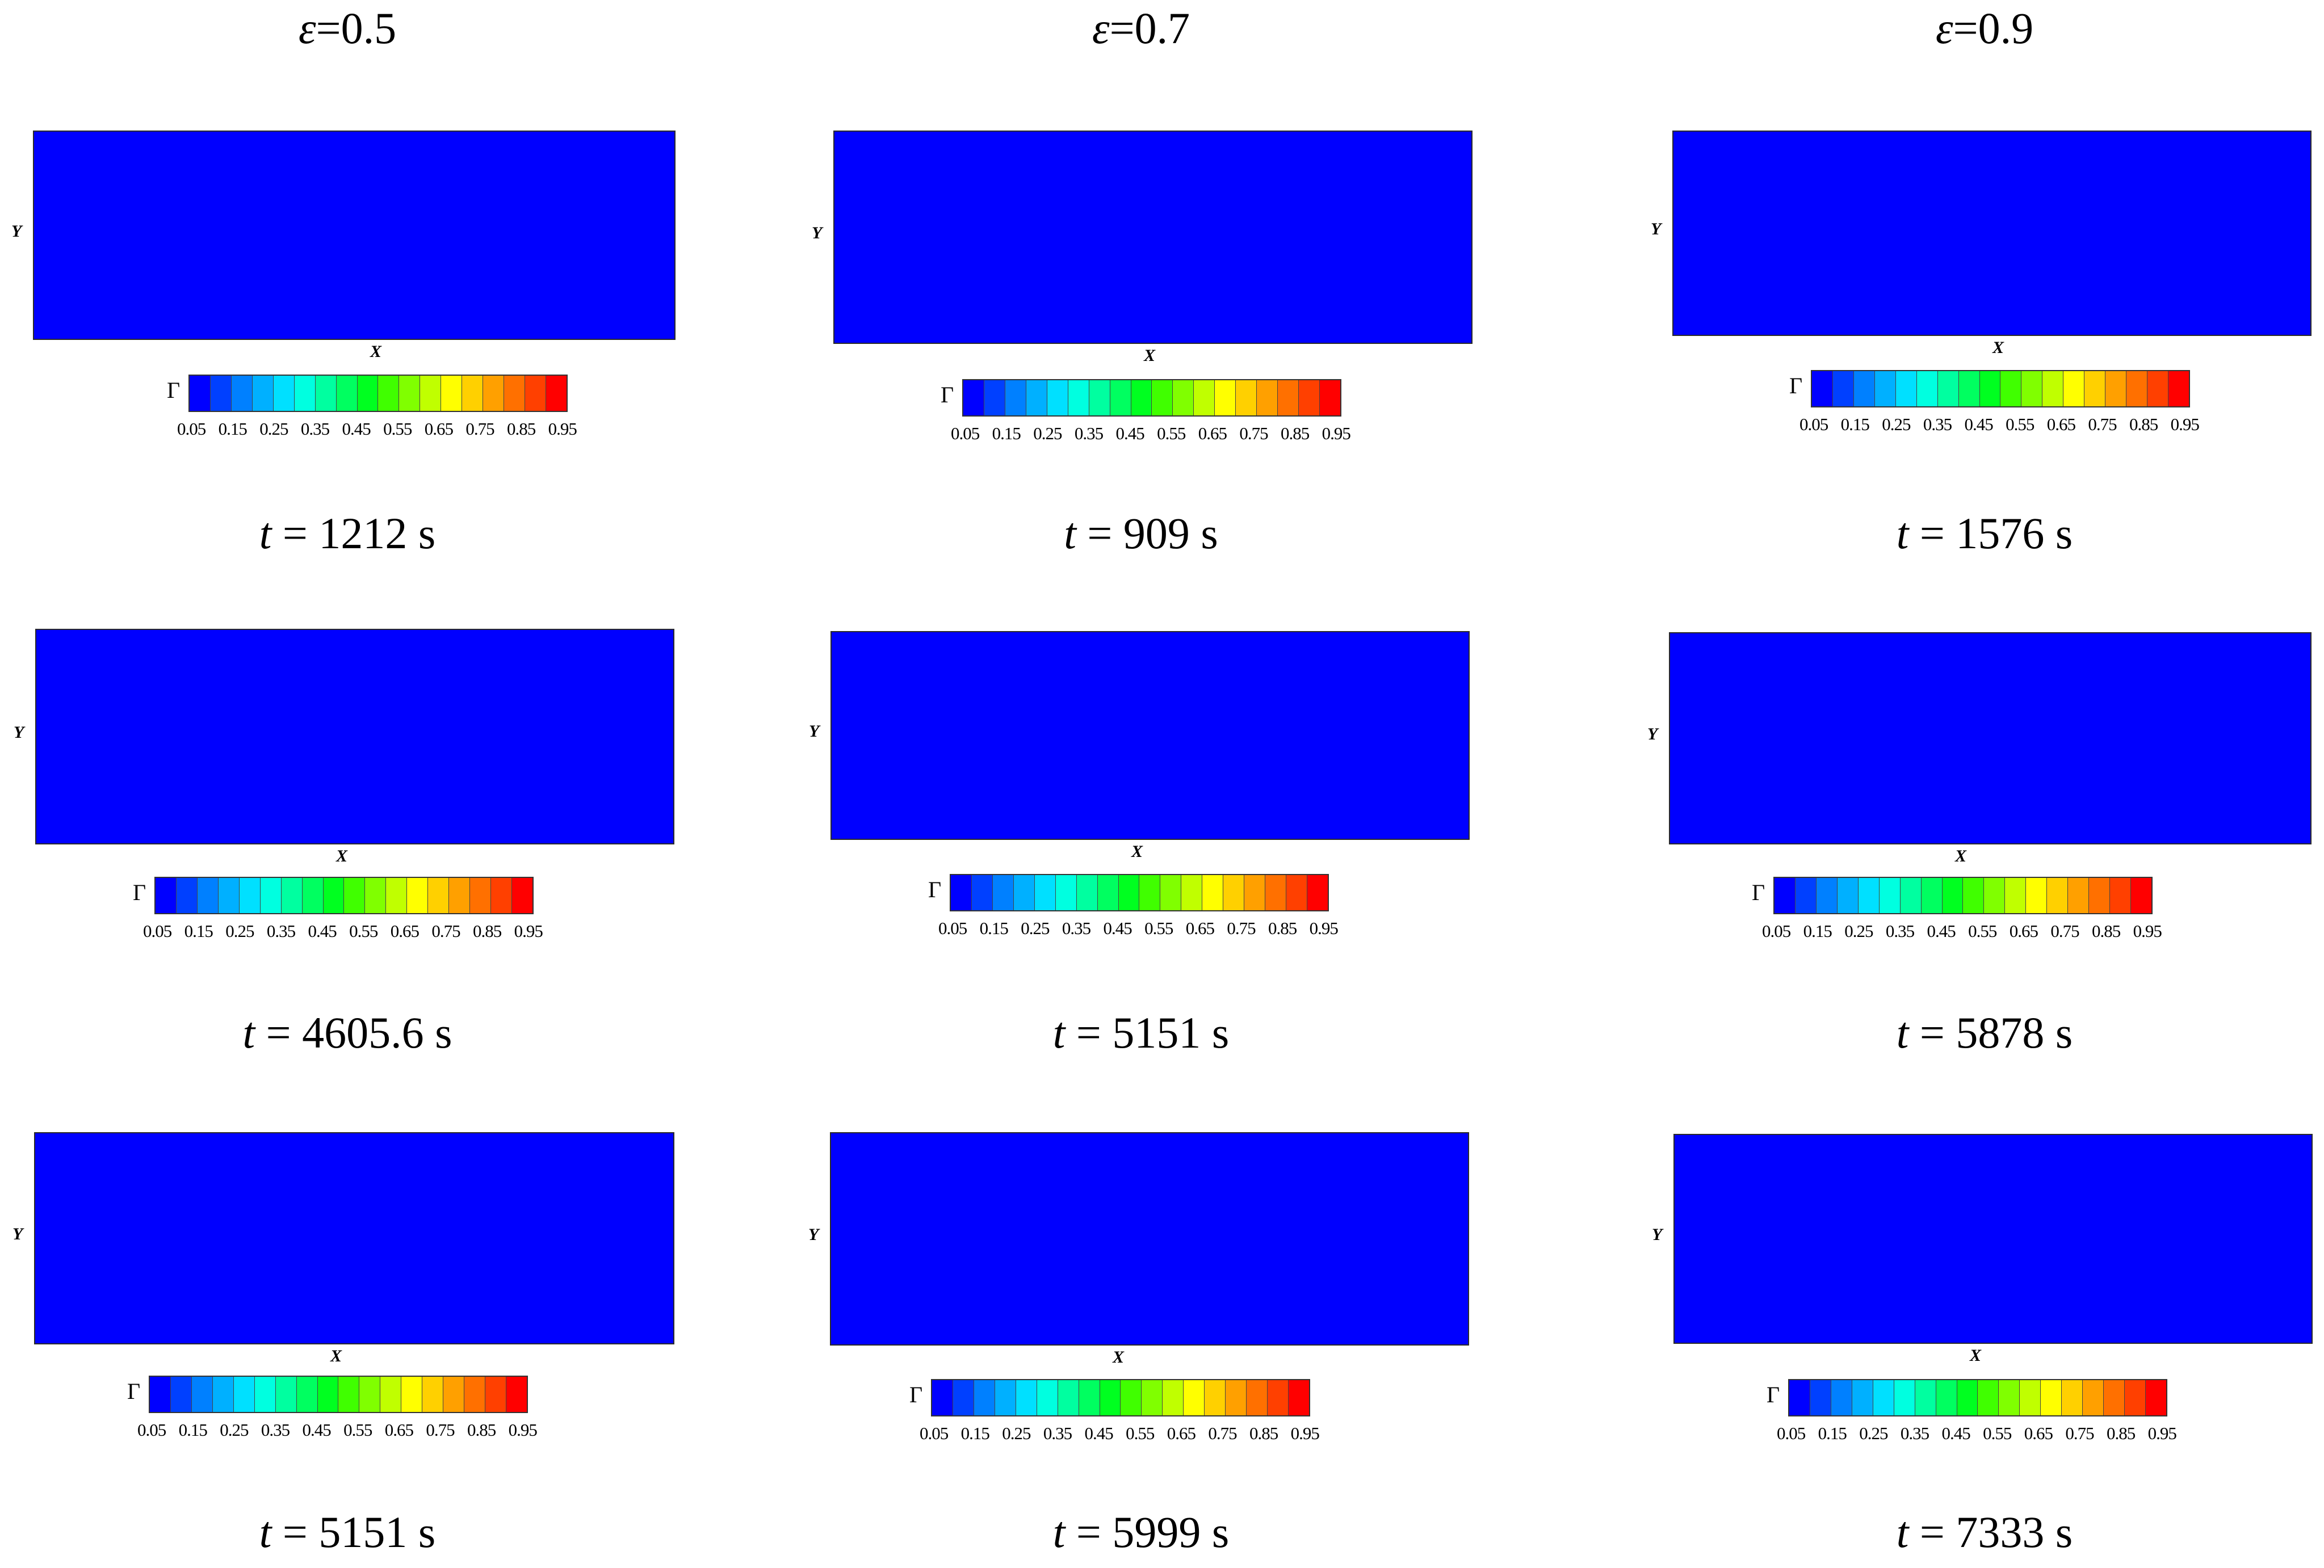 This screenshot has height=1568, width=2324. What do you see at coordinates (1833, 1433) in the screenshot?
I see `colorbar-tick-label: 0.15` at bounding box center [1833, 1433].